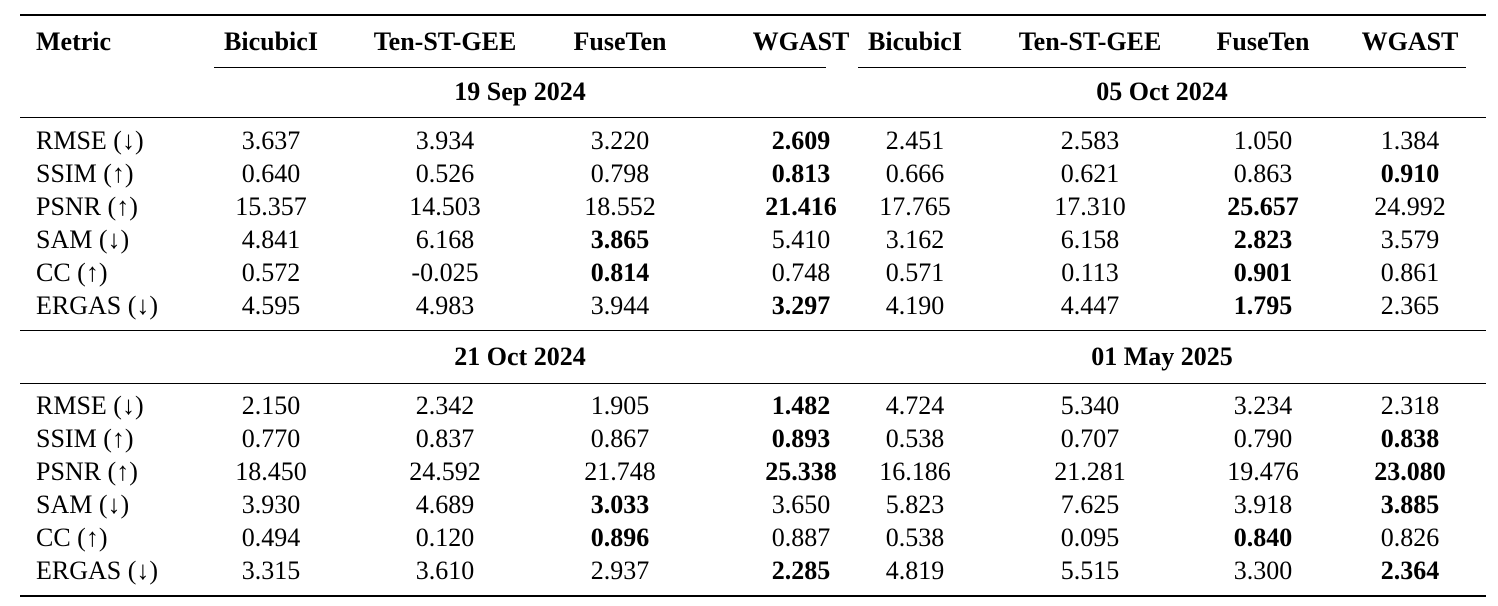 Image resolution: width=1498 pixels, height=606 pixels. I want to click on table-cell: 4.724, so click(915, 405).